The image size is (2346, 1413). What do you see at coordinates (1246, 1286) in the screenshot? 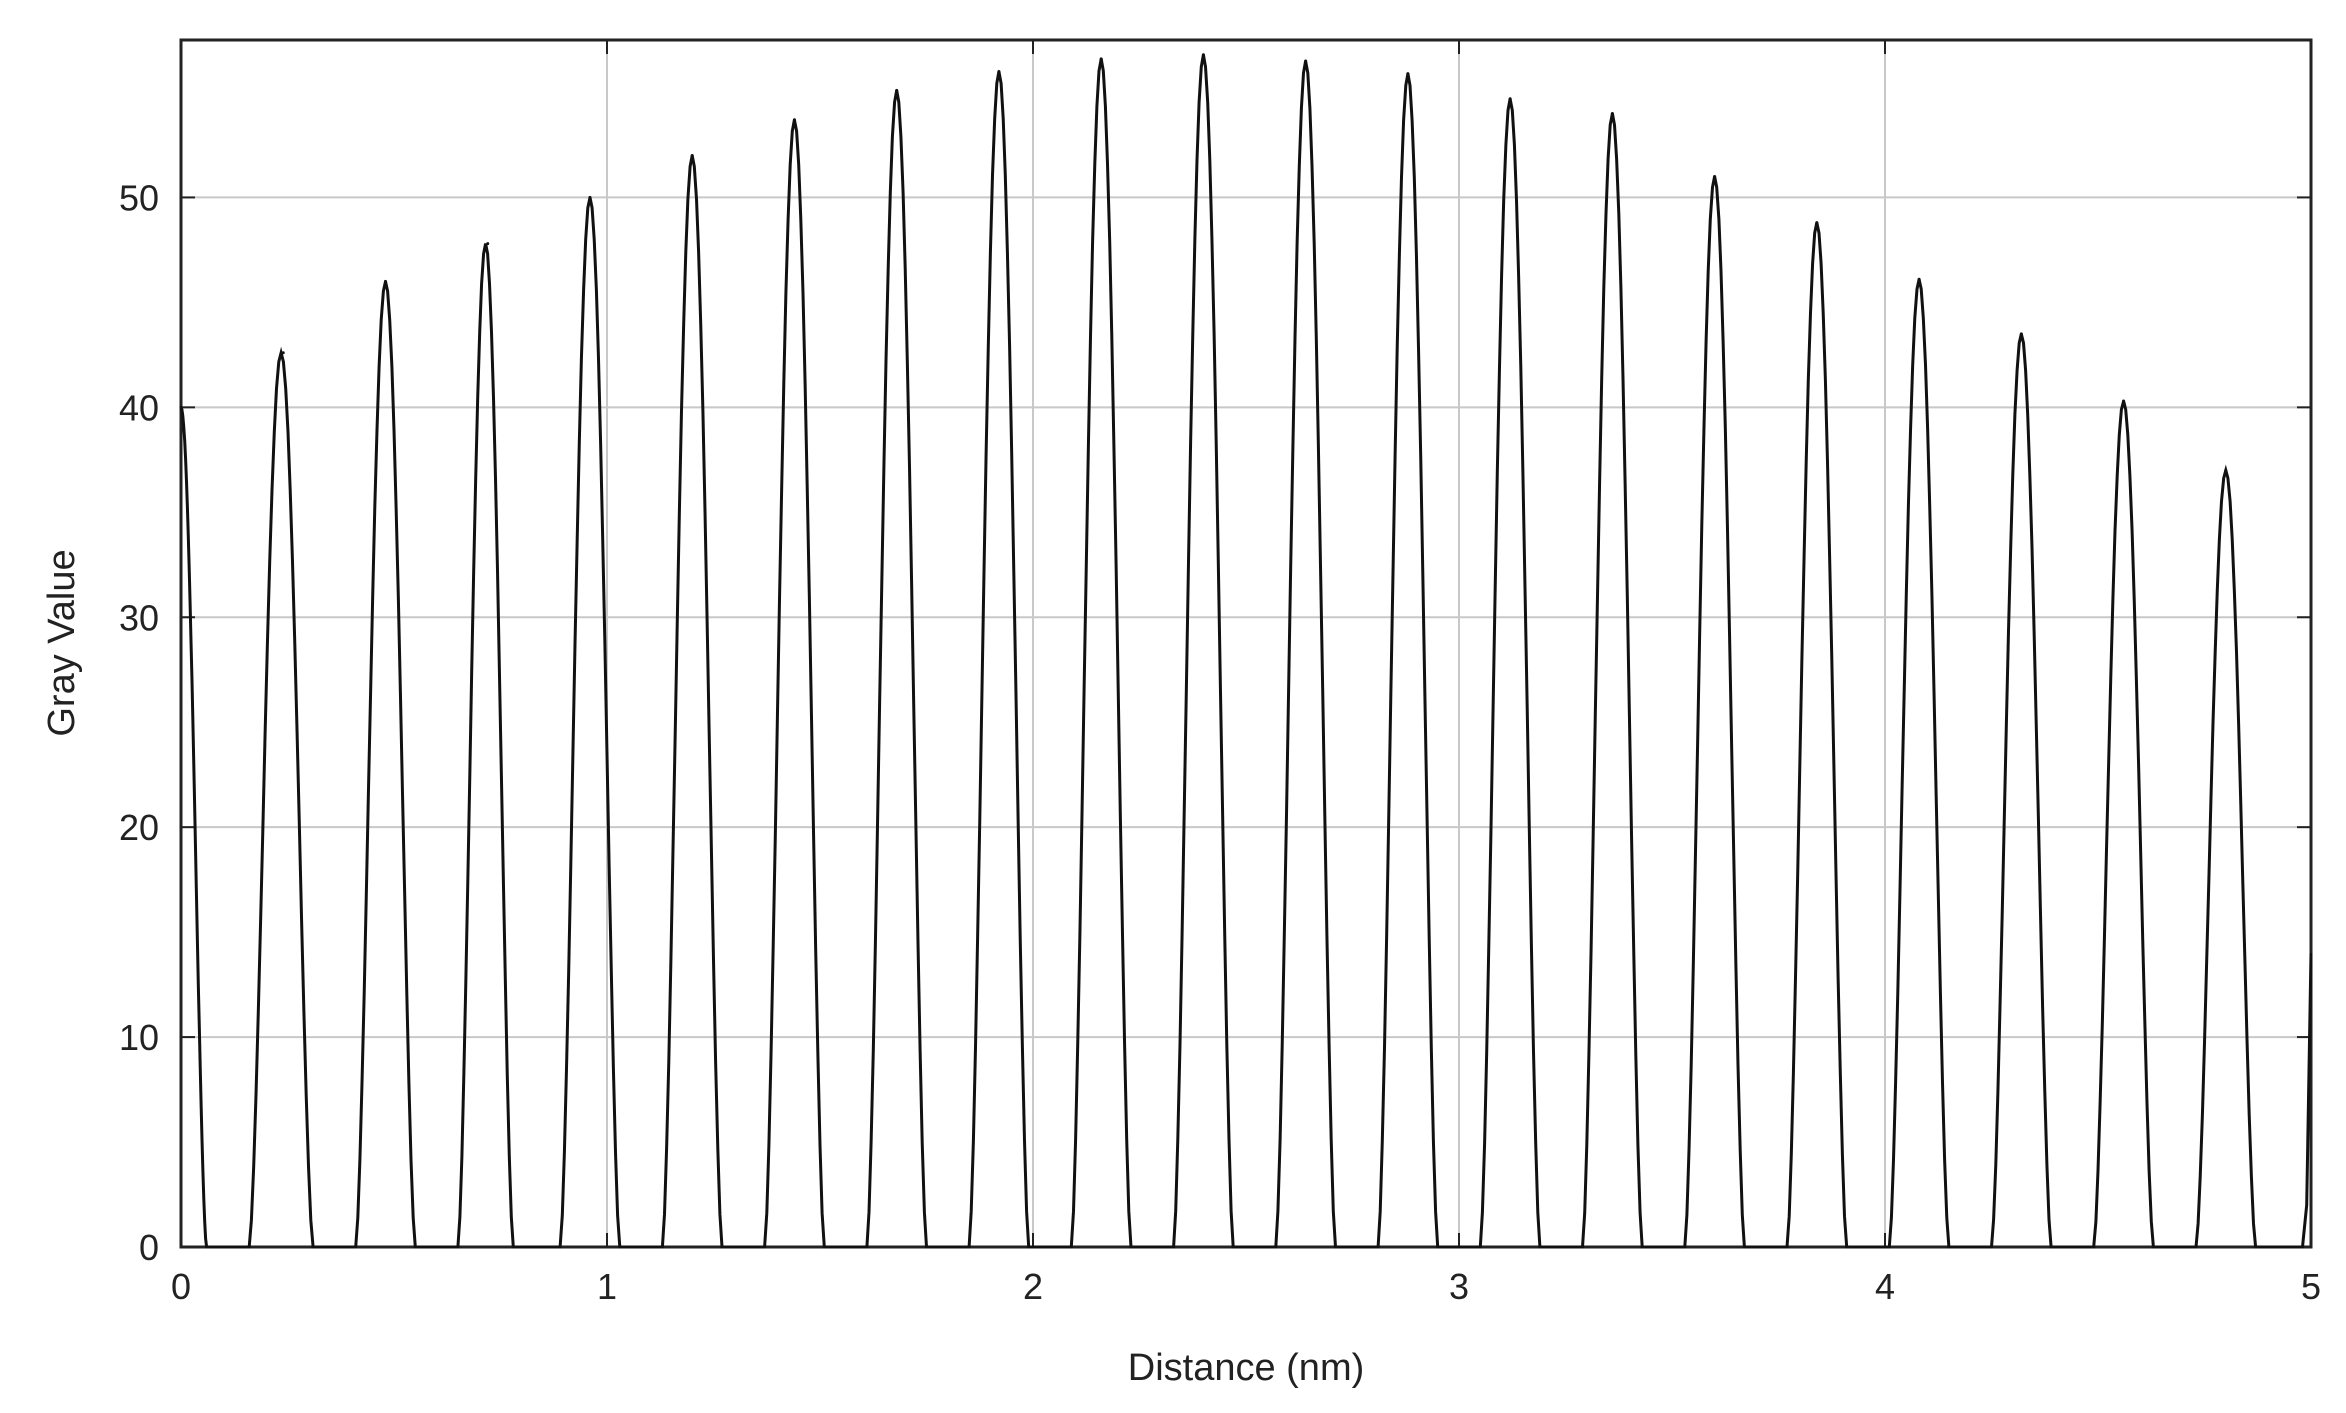
I see `x-axis-tick-labels: 0 1 2 3 4 5` at bounding box center [1246, 1286].